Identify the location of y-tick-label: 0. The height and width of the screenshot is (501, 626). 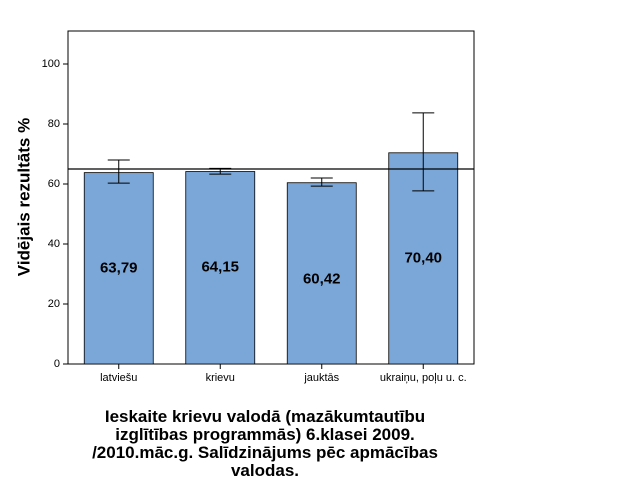
(57, 364).